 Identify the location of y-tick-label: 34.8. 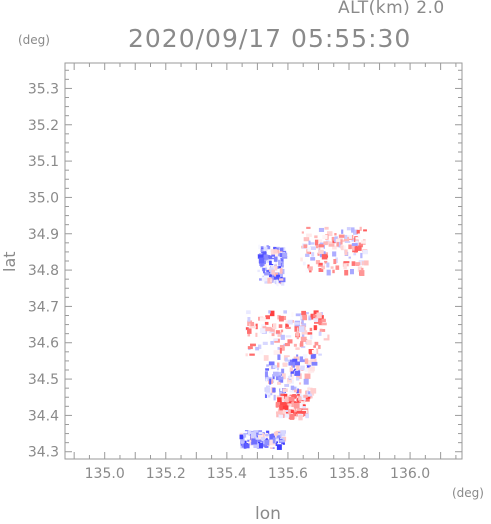
(43, 271).